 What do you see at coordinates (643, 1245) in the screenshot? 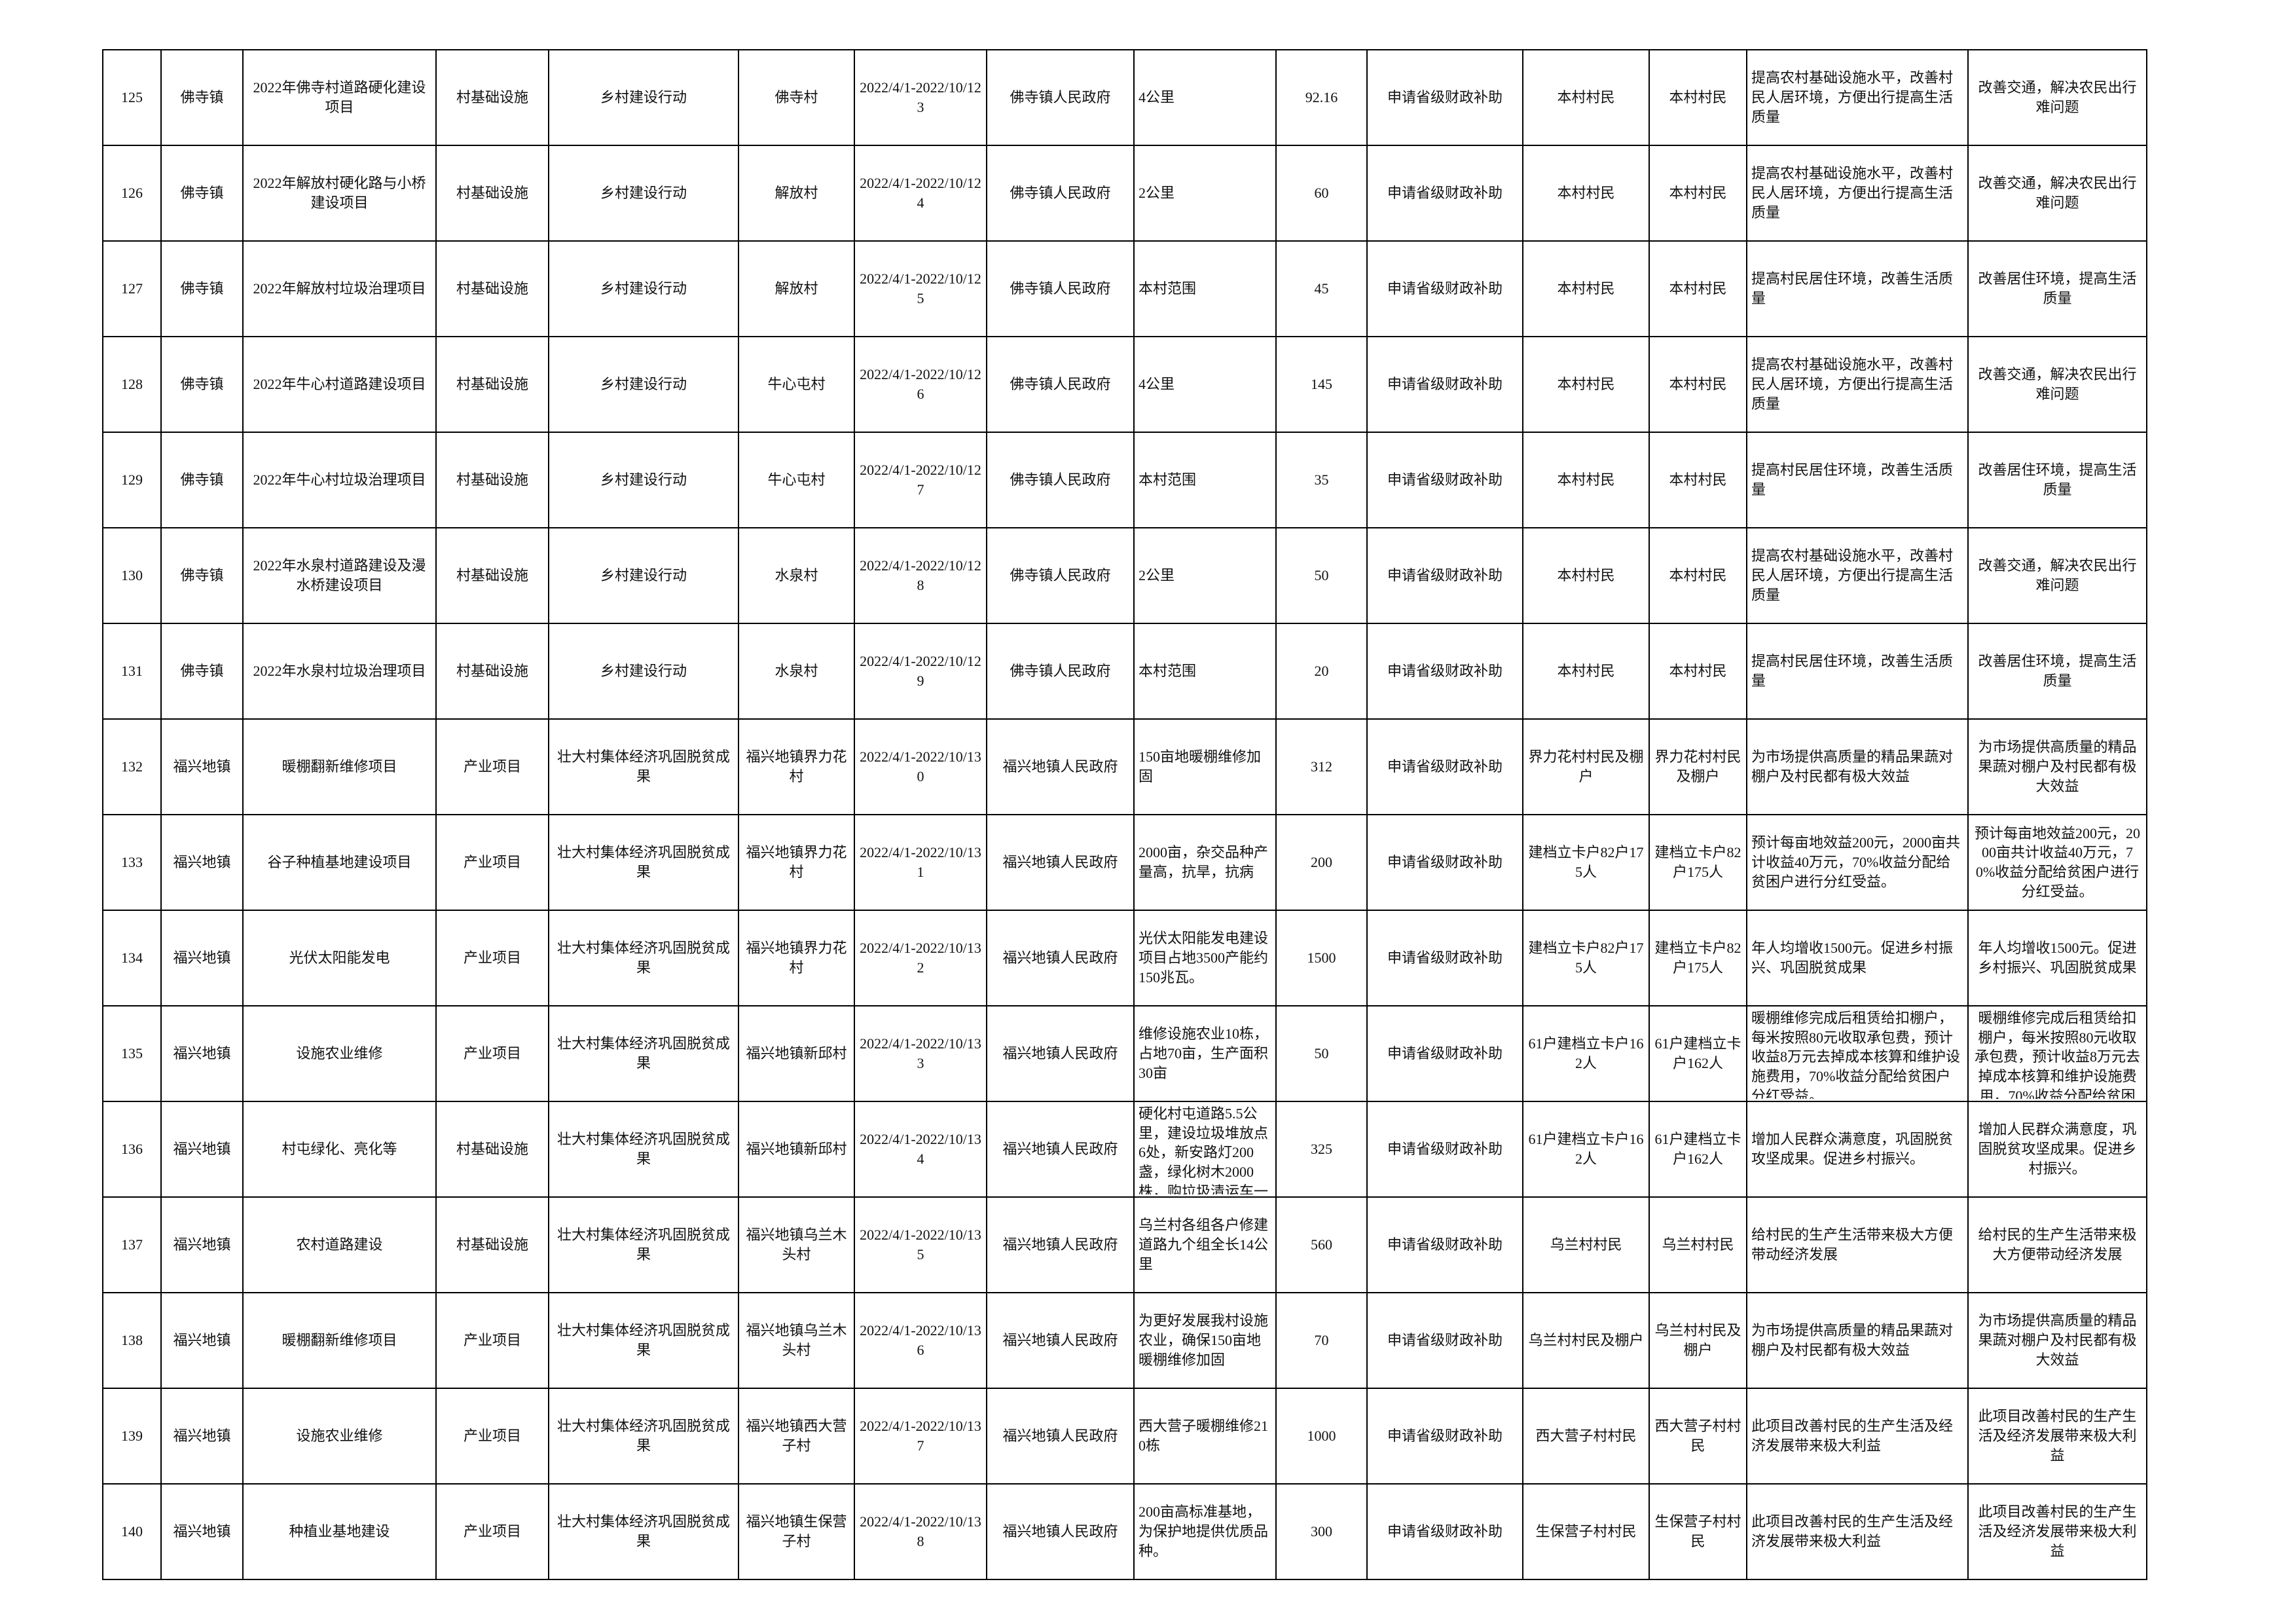
I see `category: 壮大村集体经济巩固脱贫成果` at bounding box center [643, 1245].